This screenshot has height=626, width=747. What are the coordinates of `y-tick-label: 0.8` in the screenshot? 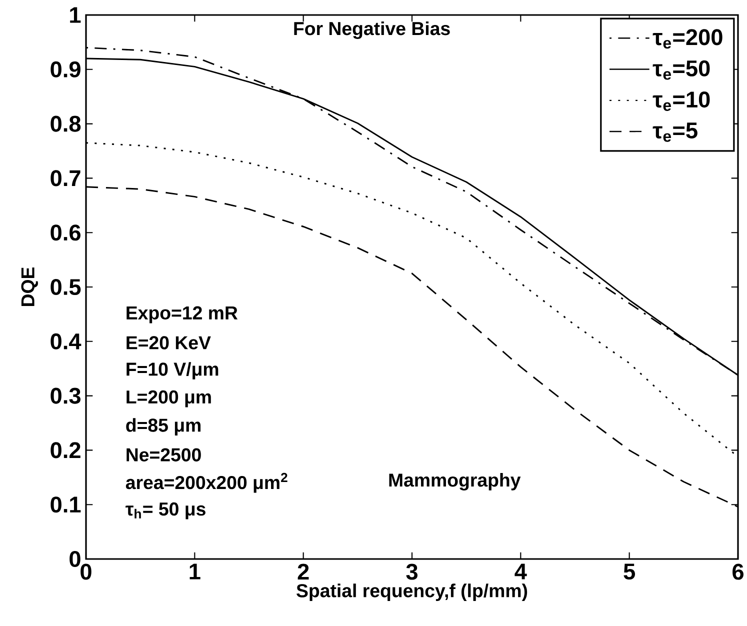 It's located at (65, 124).